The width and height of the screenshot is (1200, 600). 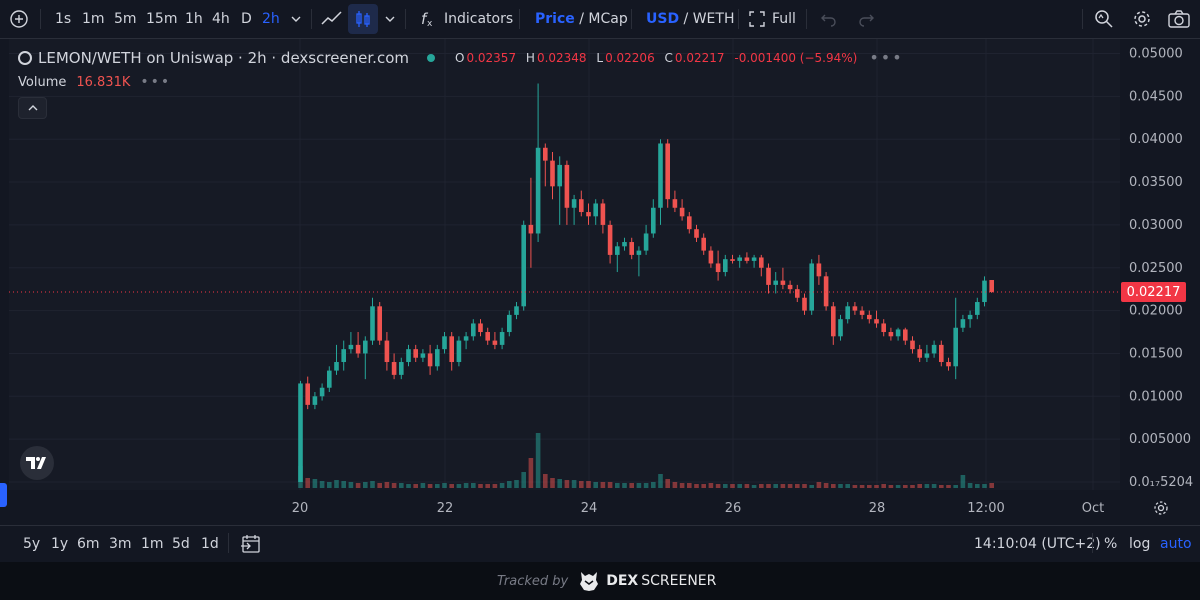 I want to click on go-to-date-button, so click(x=251, y=543).